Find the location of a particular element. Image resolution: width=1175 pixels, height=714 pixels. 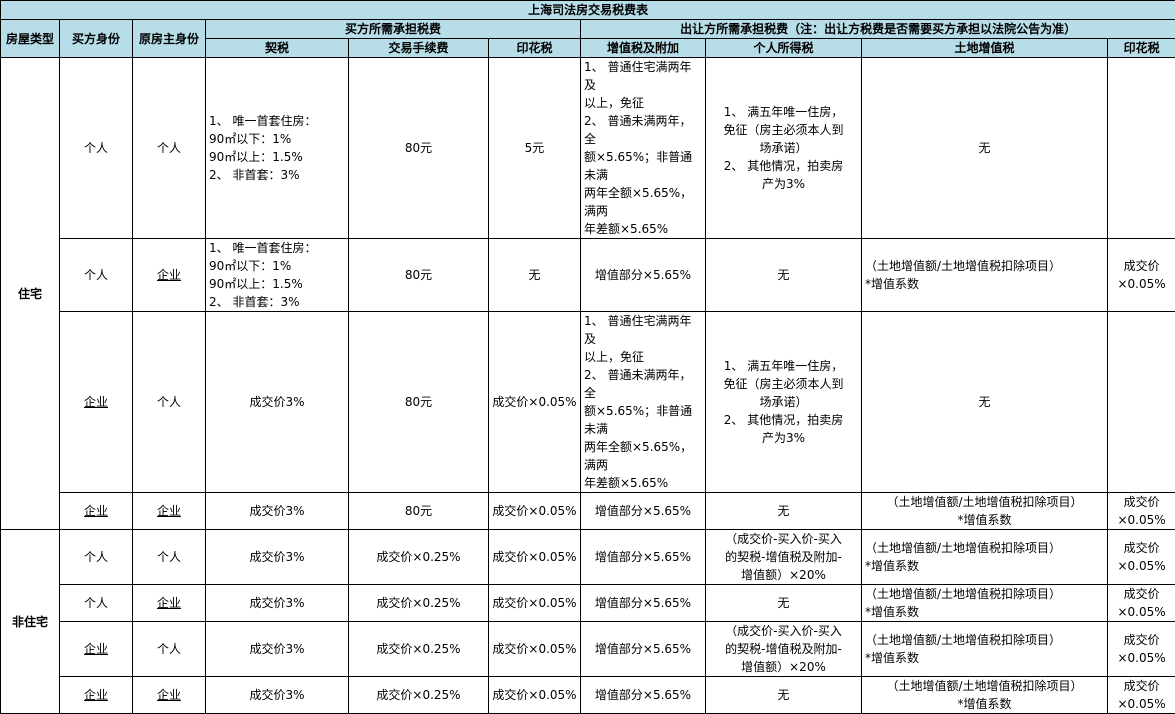

buyer-stamp-text: 成交价×0.05% is located at coordinates (534, 649).